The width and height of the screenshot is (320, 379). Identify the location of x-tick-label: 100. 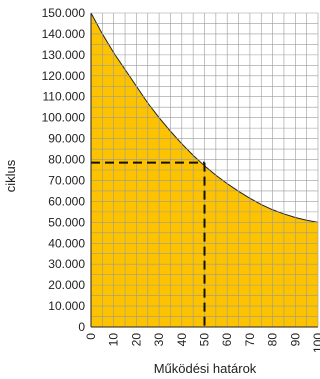
(315, 343).